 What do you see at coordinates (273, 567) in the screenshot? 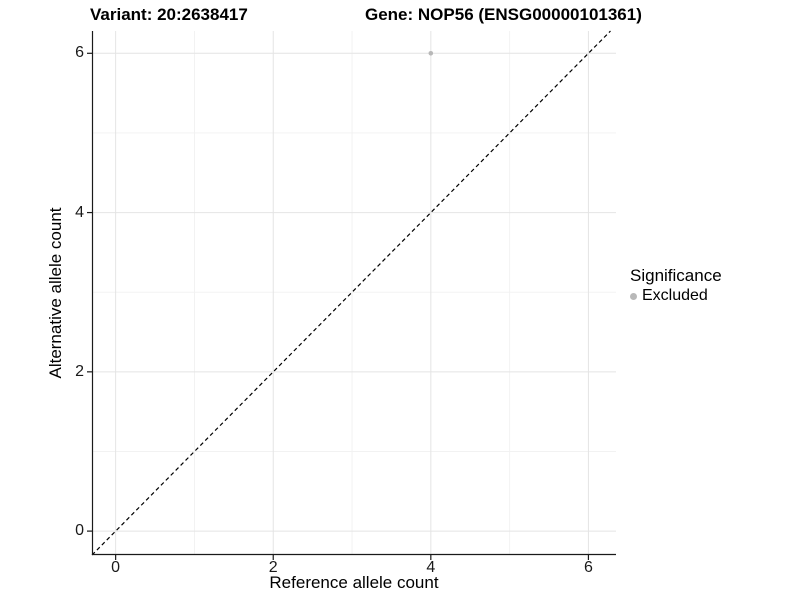
I see `x-tick-label: 2` at bounding box center [273, 567].